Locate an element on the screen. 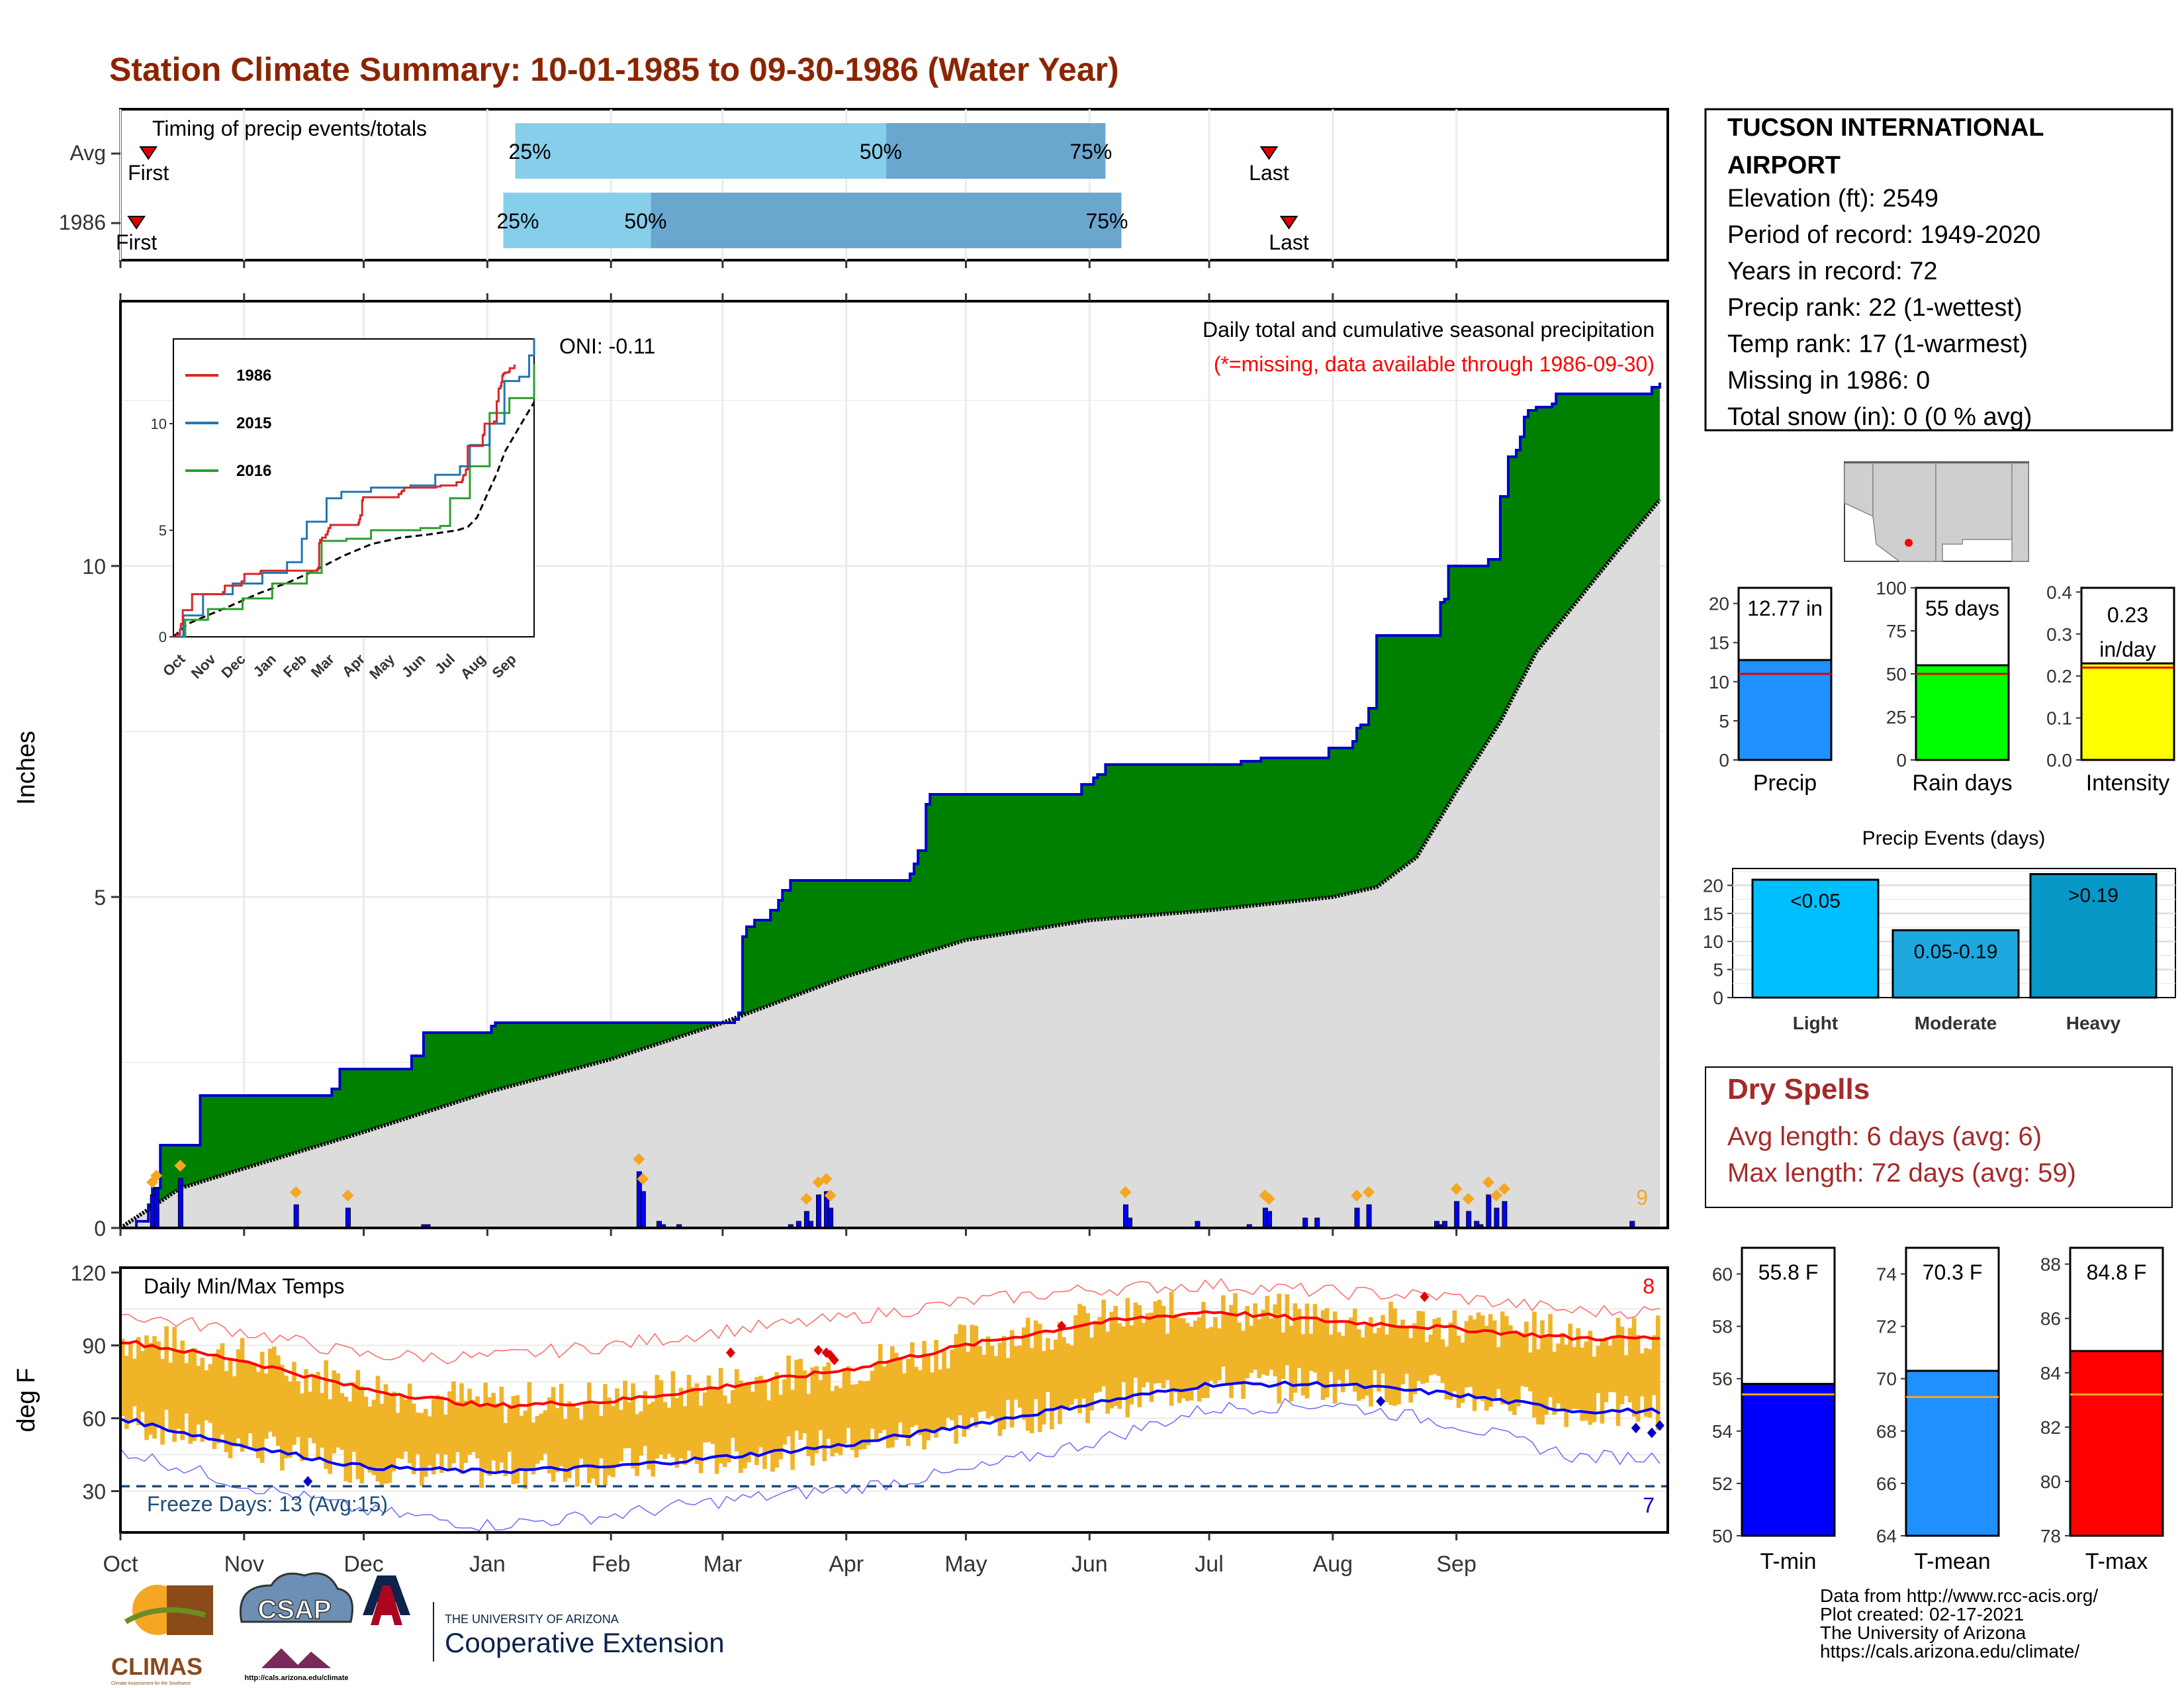  month-label: Aug is located at coordinates (1333, 1564).